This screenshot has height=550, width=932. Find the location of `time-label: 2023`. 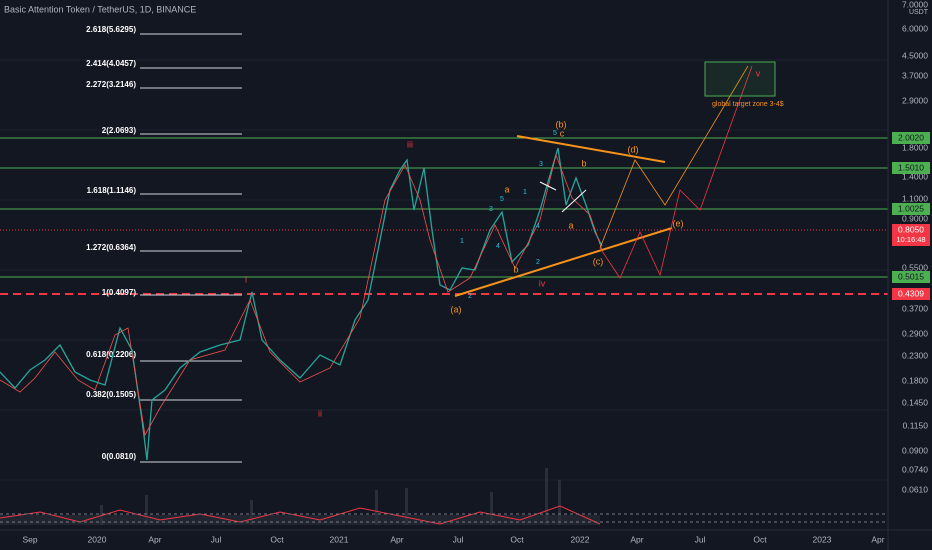

time-label: 2023 is located at coordinates (822, 539).